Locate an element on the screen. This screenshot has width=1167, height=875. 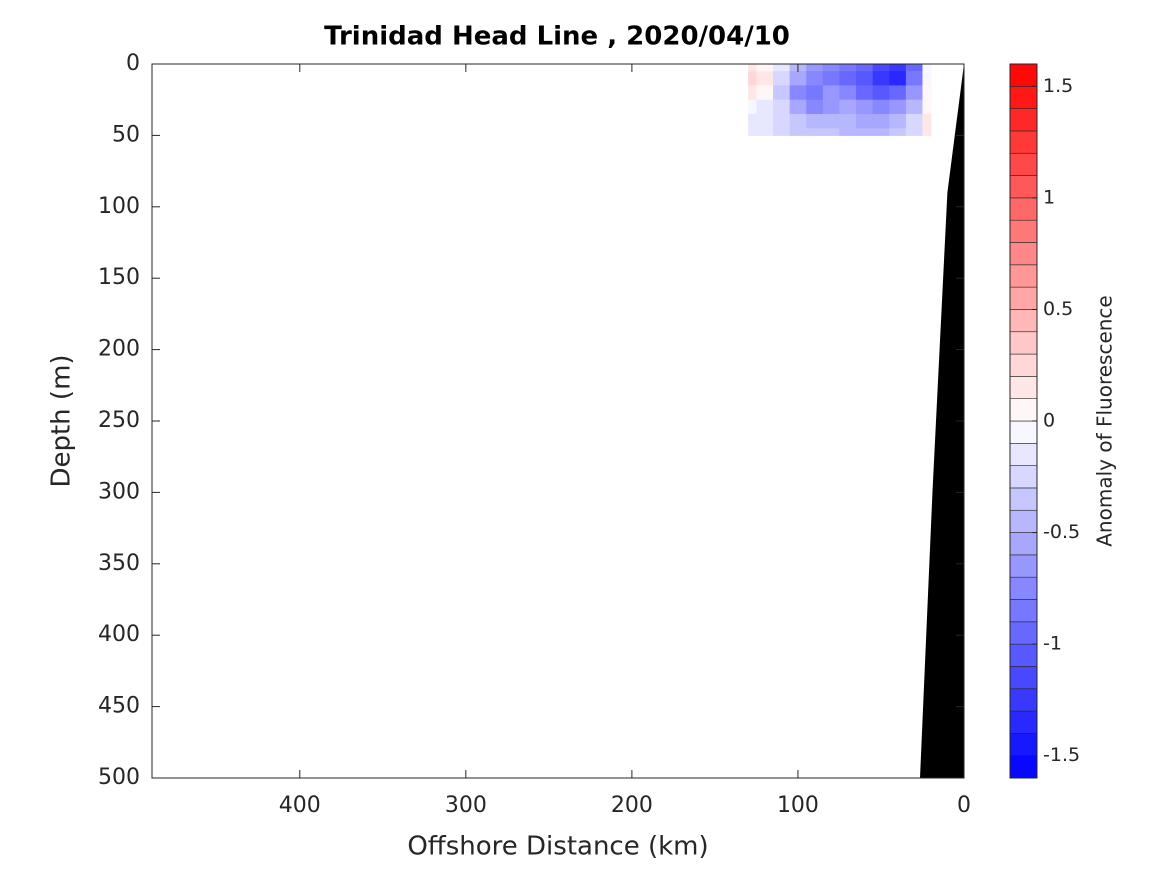
y-tick-label: 200 is located at coordinates (119, 349).